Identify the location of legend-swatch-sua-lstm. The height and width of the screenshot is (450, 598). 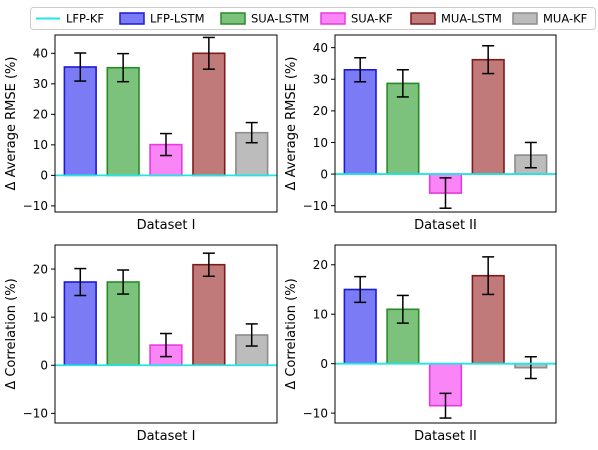
(233, 18).